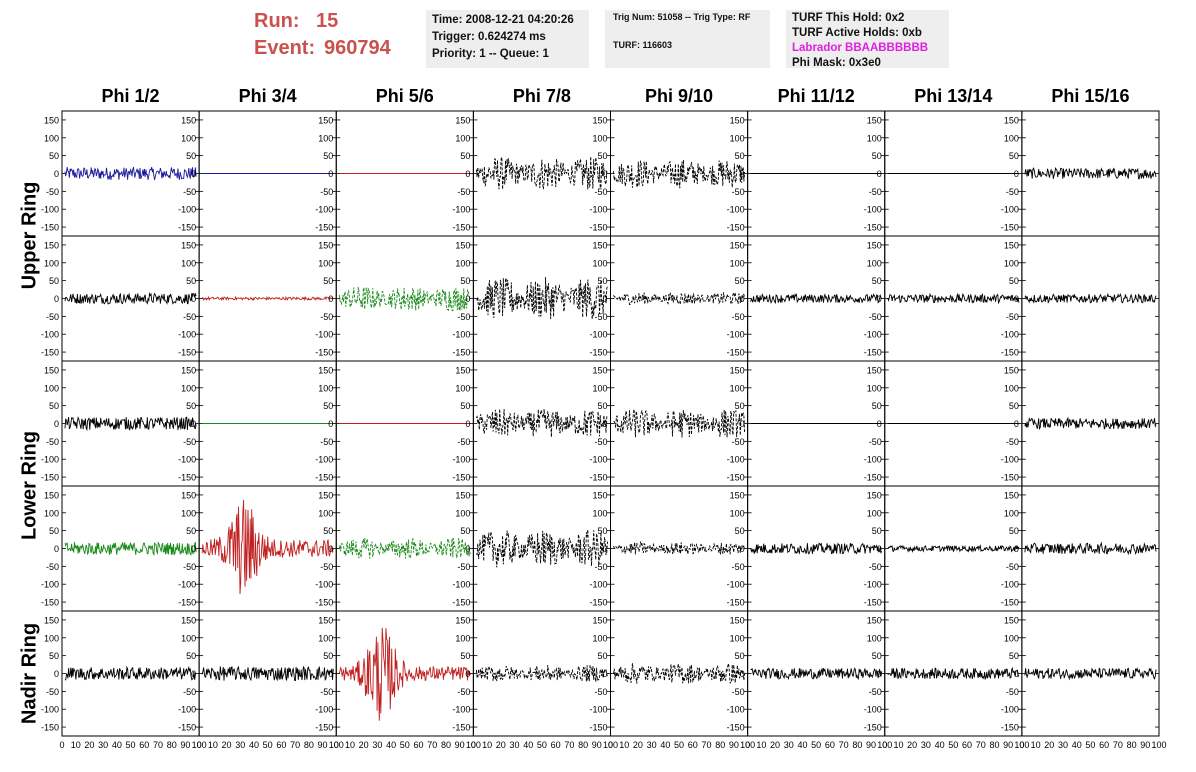 The width and height of the screenshot is (1196, 772). What do you see at coordinates (860, 48) in the screenshot?
I see `labrador-text: Labrador BBAABBBBBB` at bounding box center [860, 48].